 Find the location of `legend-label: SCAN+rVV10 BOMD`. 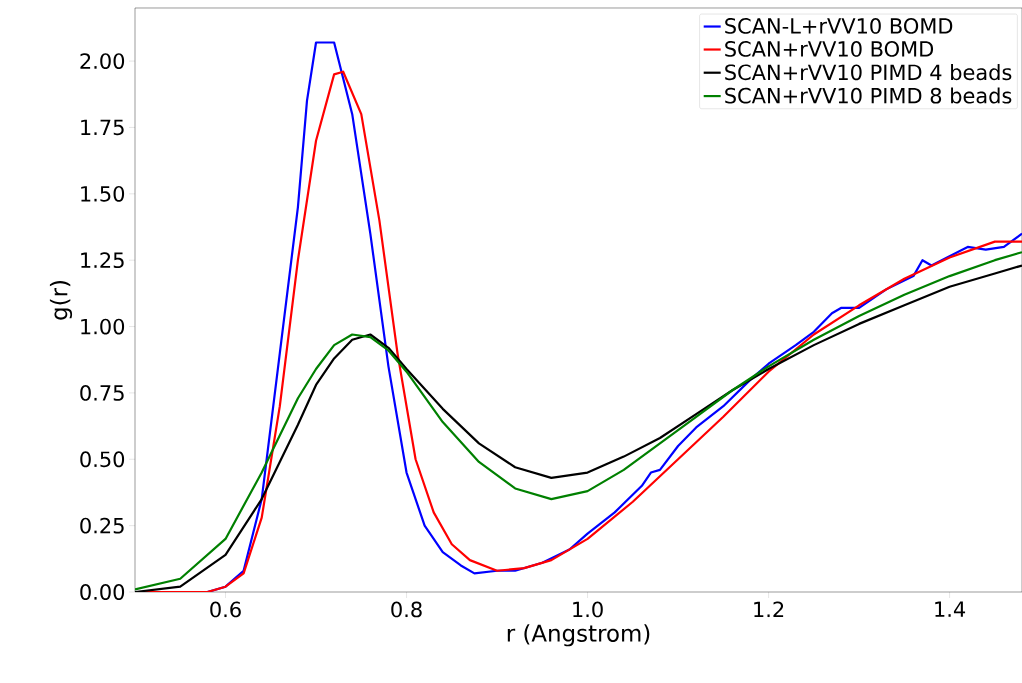

legend-label: SCAN+rVV10 BOMD is located at coordinates (829, 49).